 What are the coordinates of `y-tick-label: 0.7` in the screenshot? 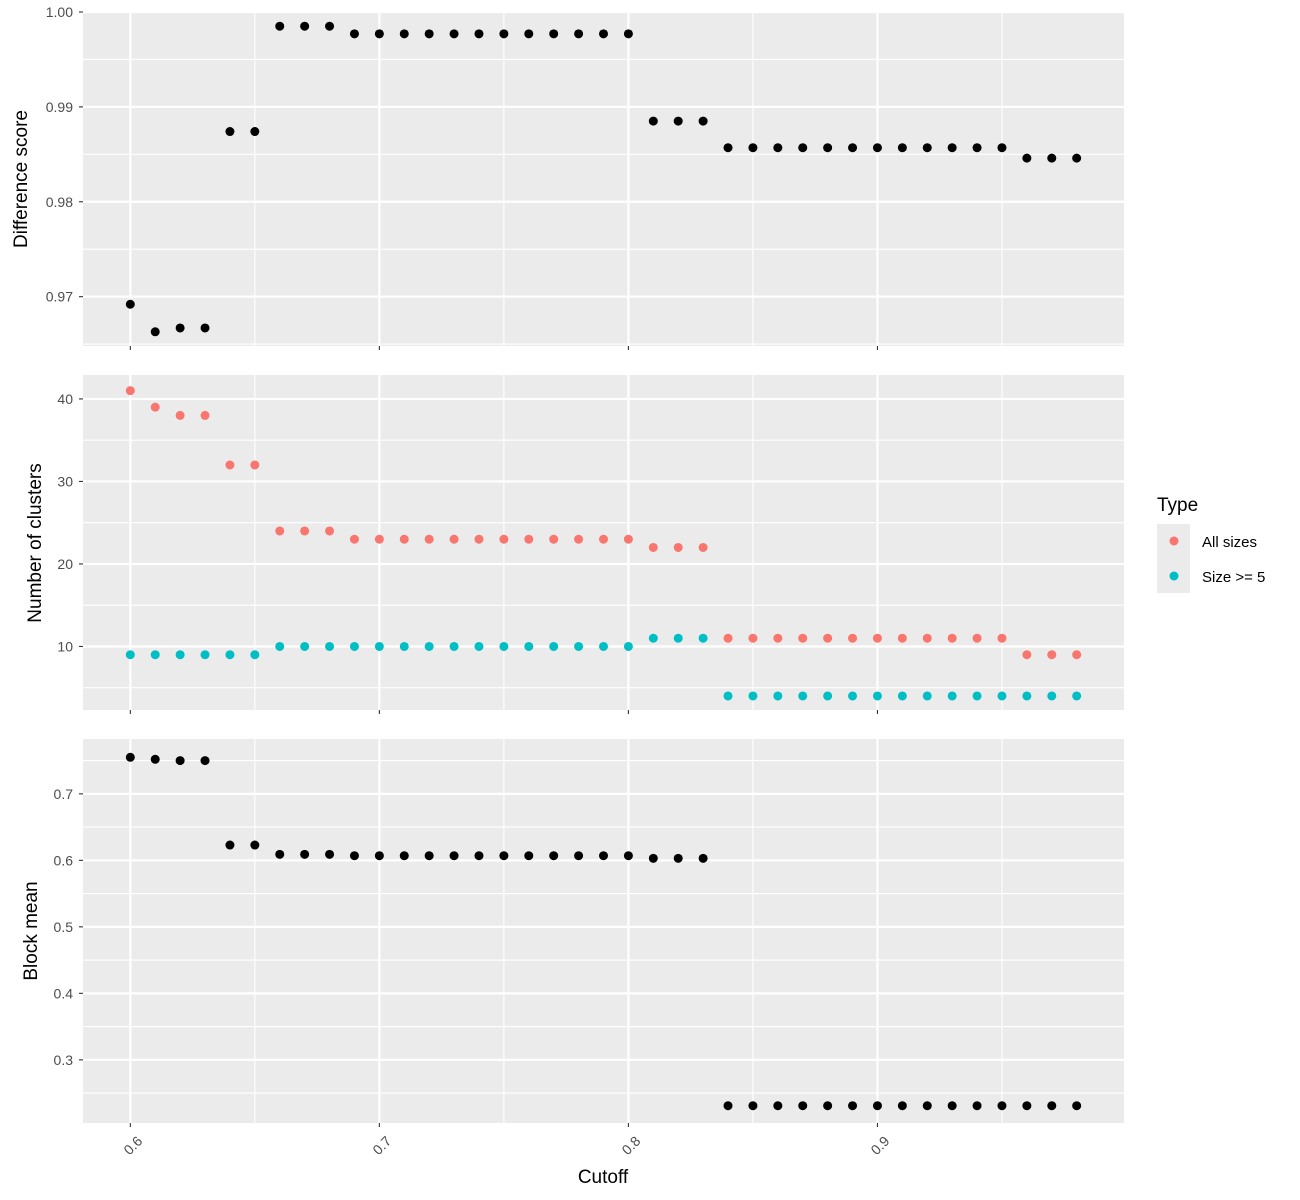 It's located at (64, 794).